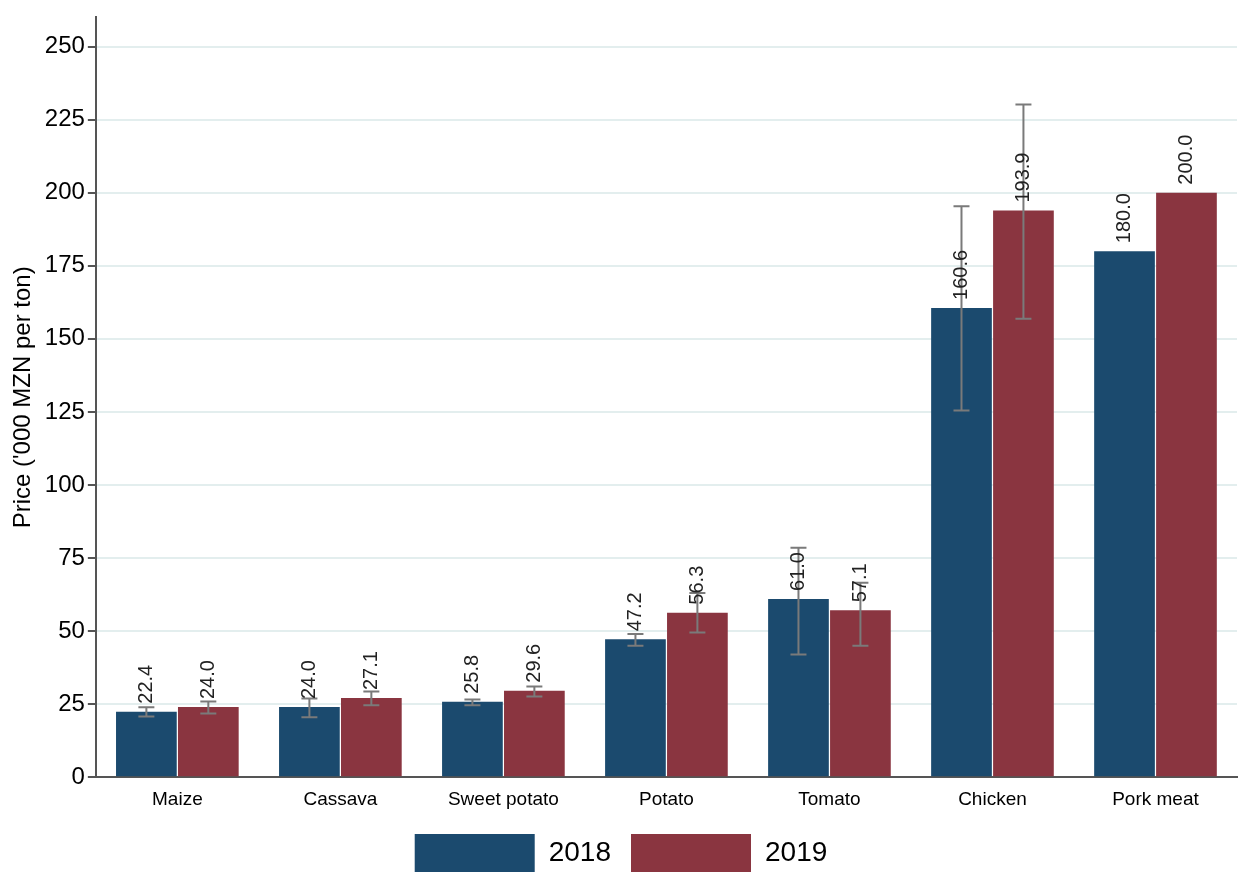  Describe the element at coordinates (960, 274) in the screenshot. I see `data-label: 160.6` at that location.